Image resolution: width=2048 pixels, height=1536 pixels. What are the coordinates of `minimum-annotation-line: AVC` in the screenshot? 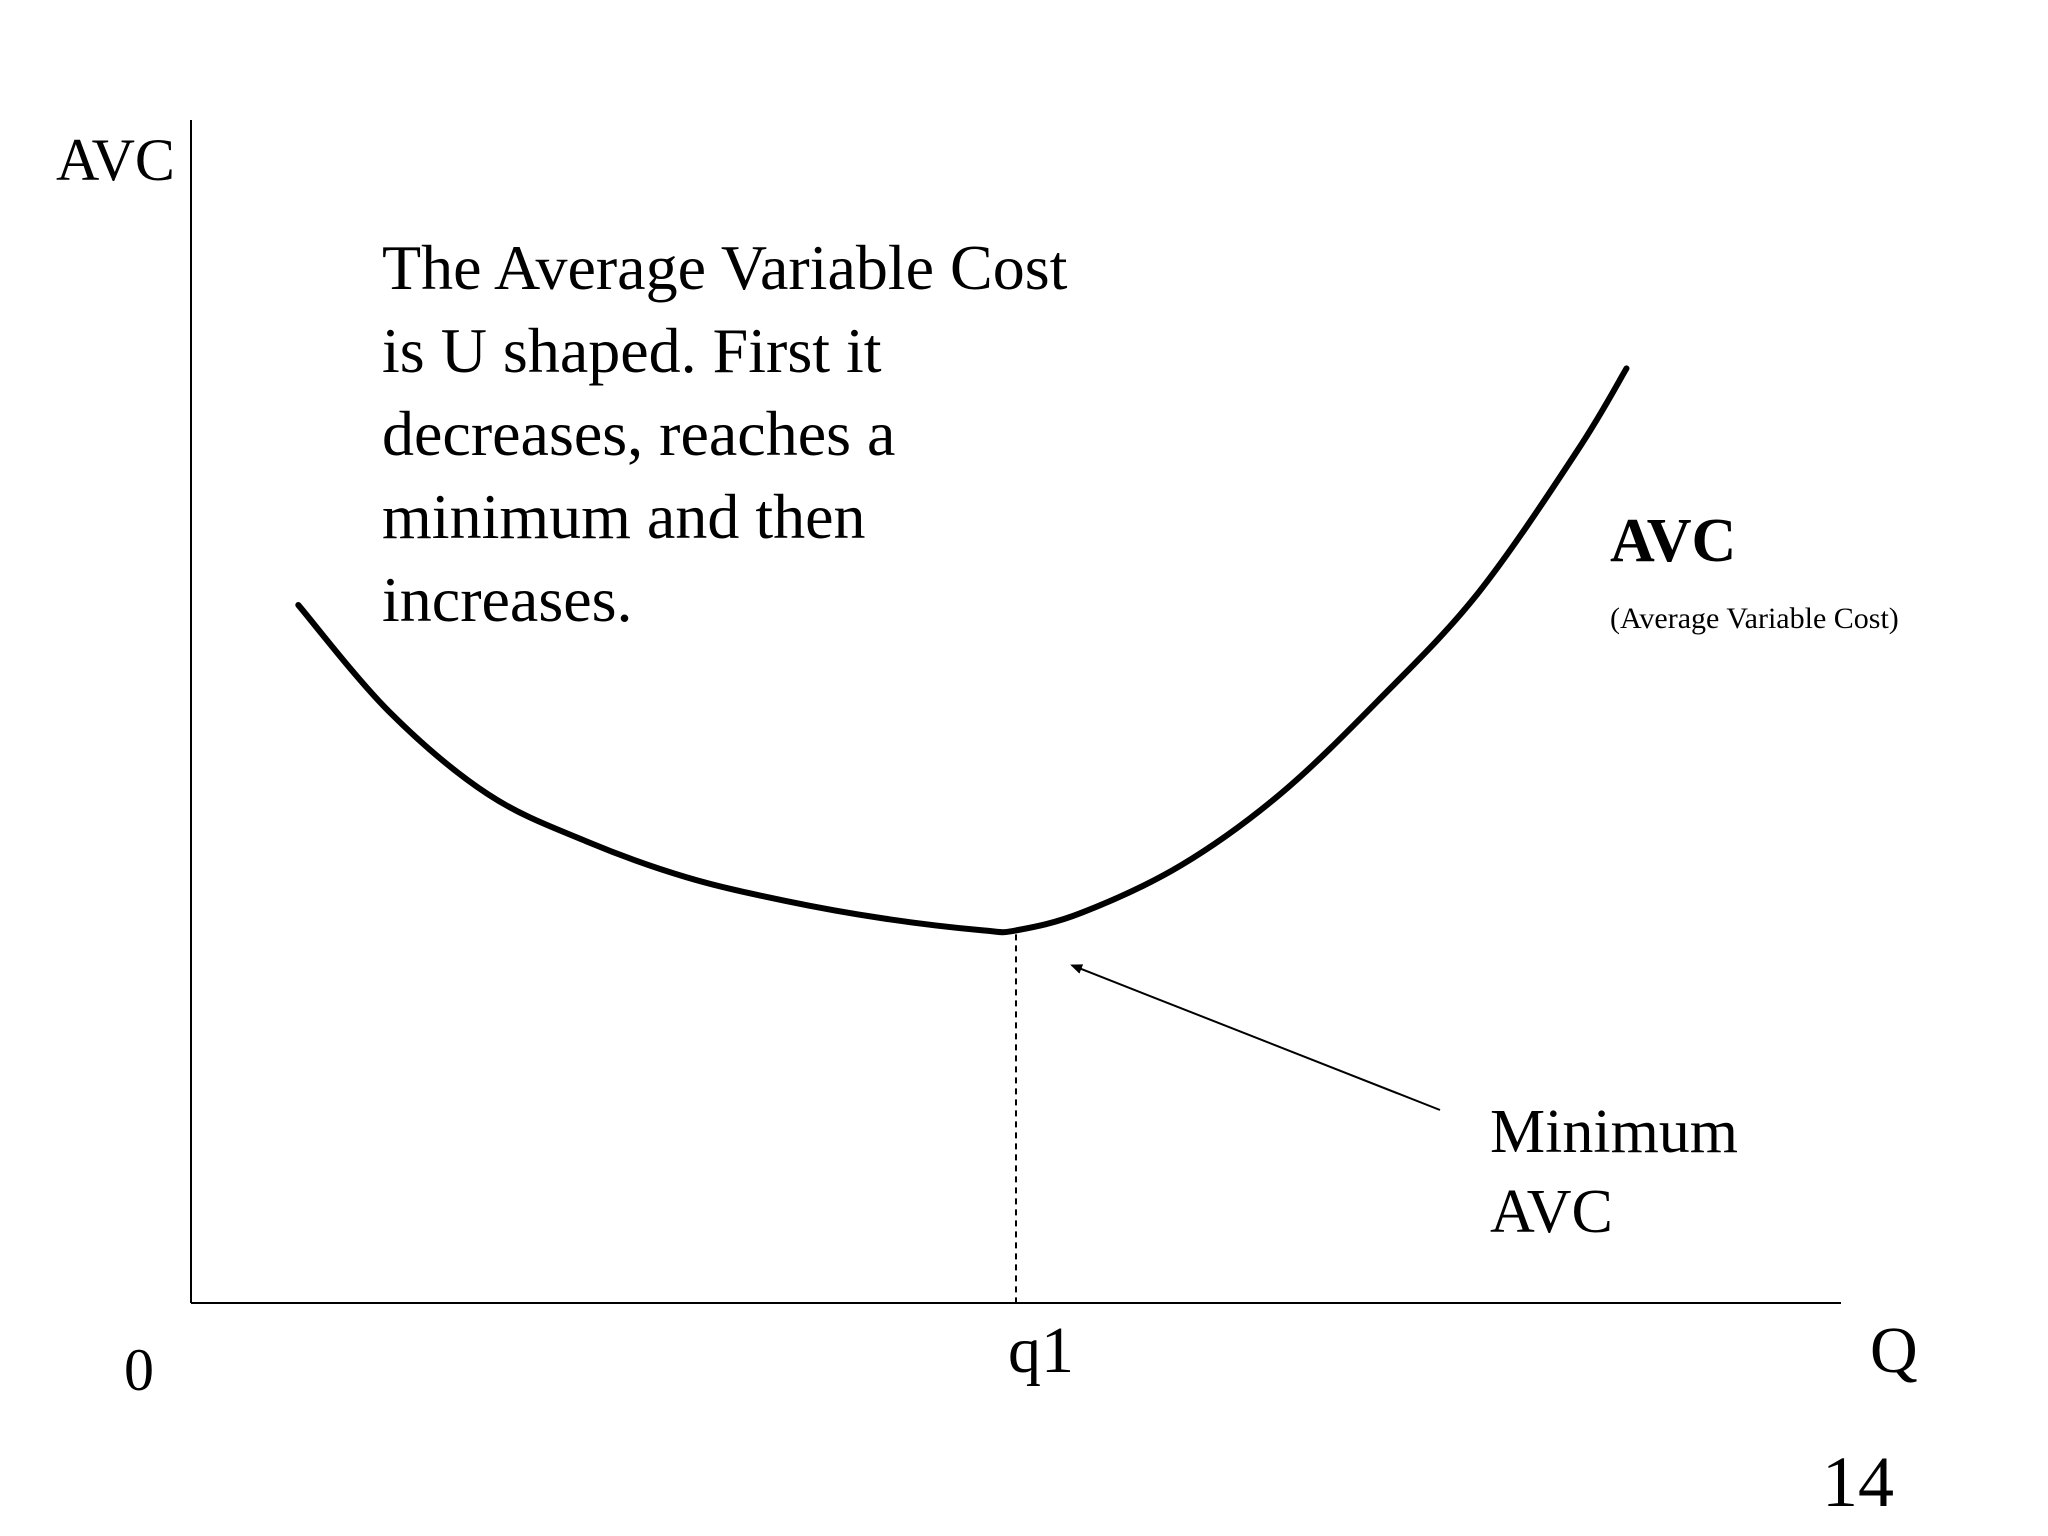 It's located at (1551, 1212).